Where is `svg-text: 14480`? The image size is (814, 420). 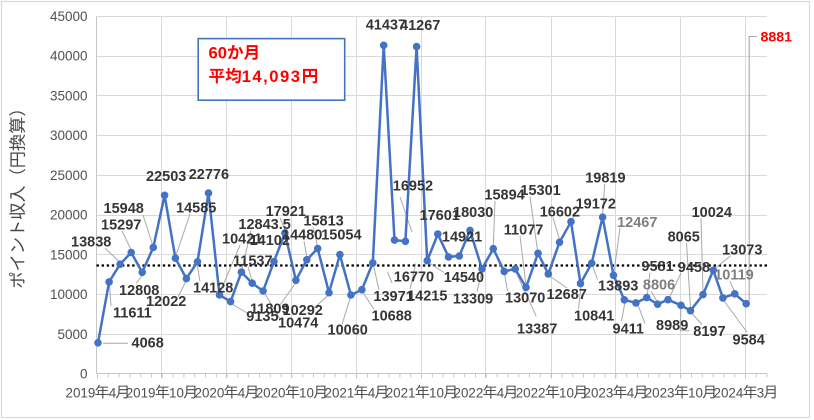 svg-text: 14480 is located at coordinates (302, 235).